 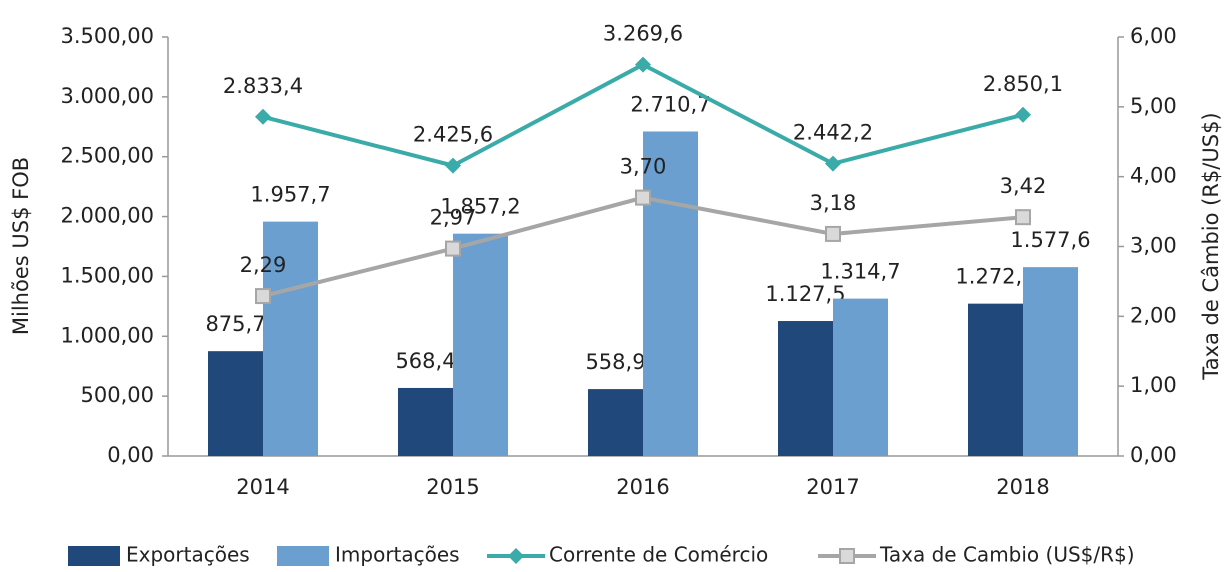 I want to click on y2-tick-label: 4,00, so click(x=1153, y=176).